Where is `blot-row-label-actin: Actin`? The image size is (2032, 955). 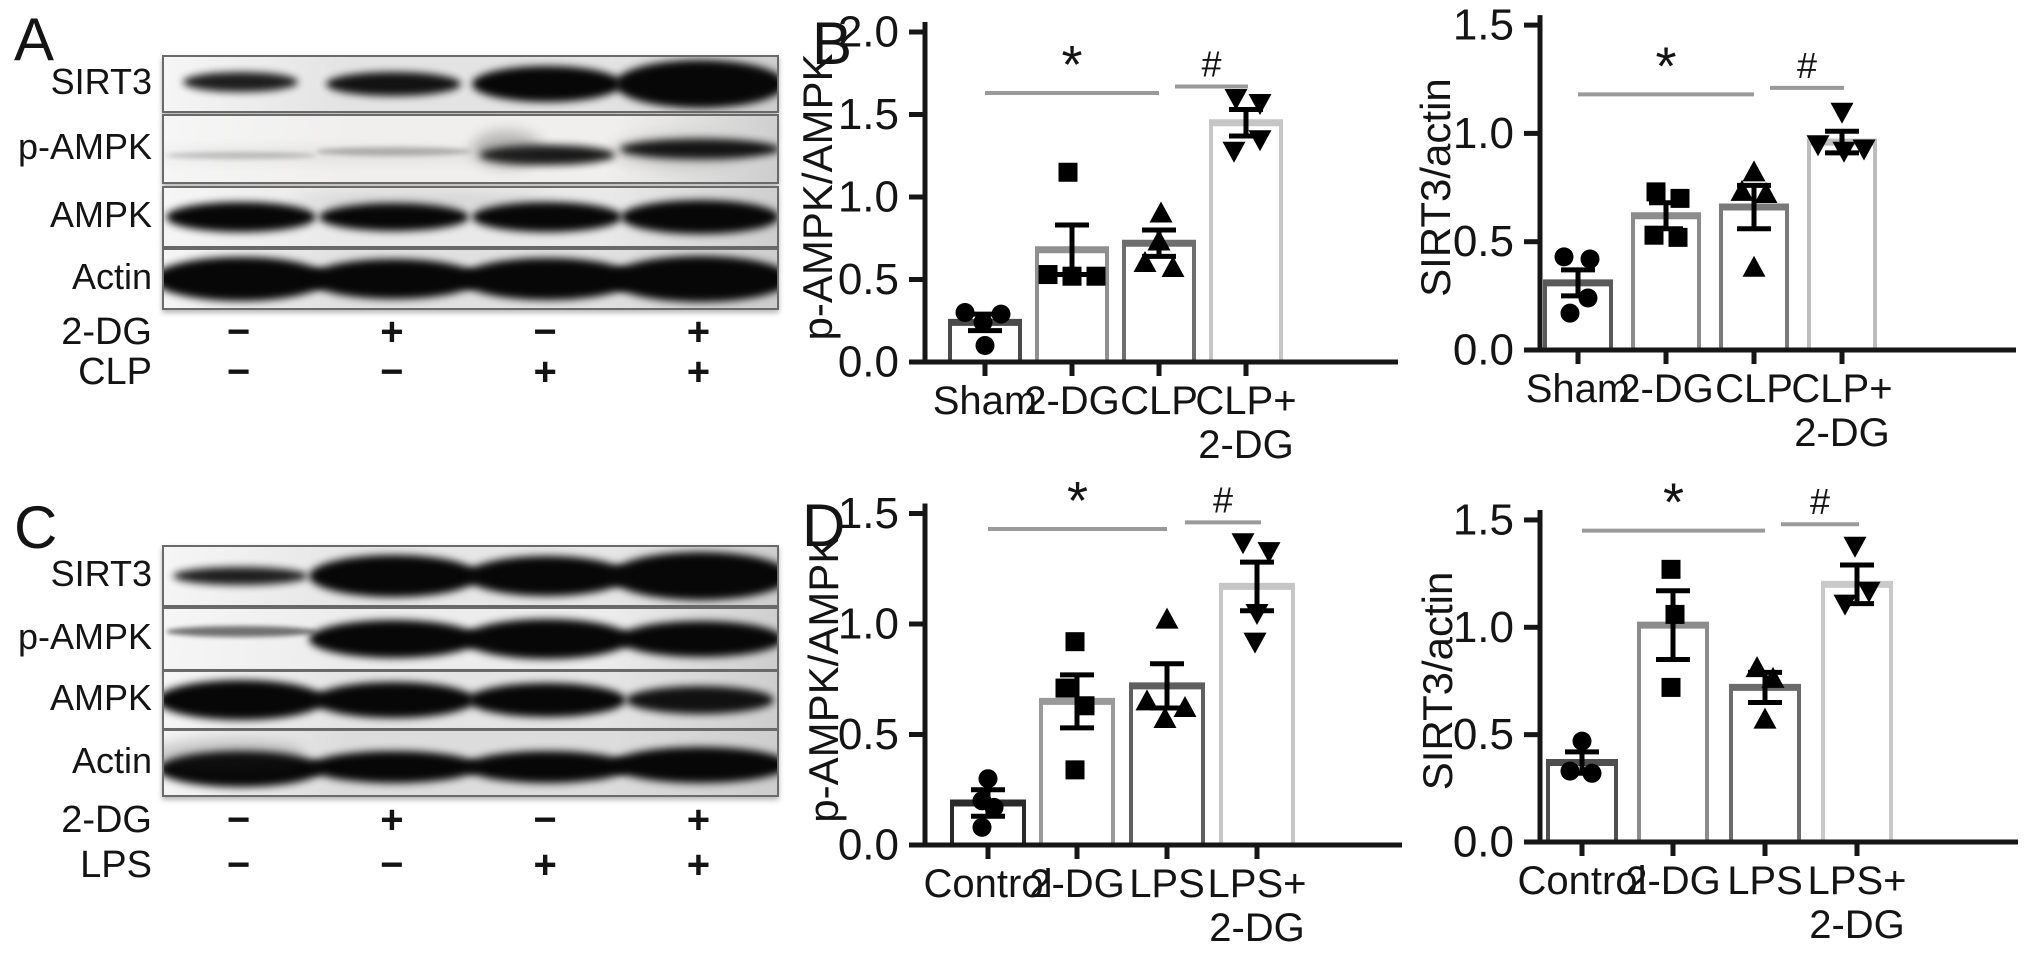
blot-row-label-actin: Actin is located at coordinates (111, 276).